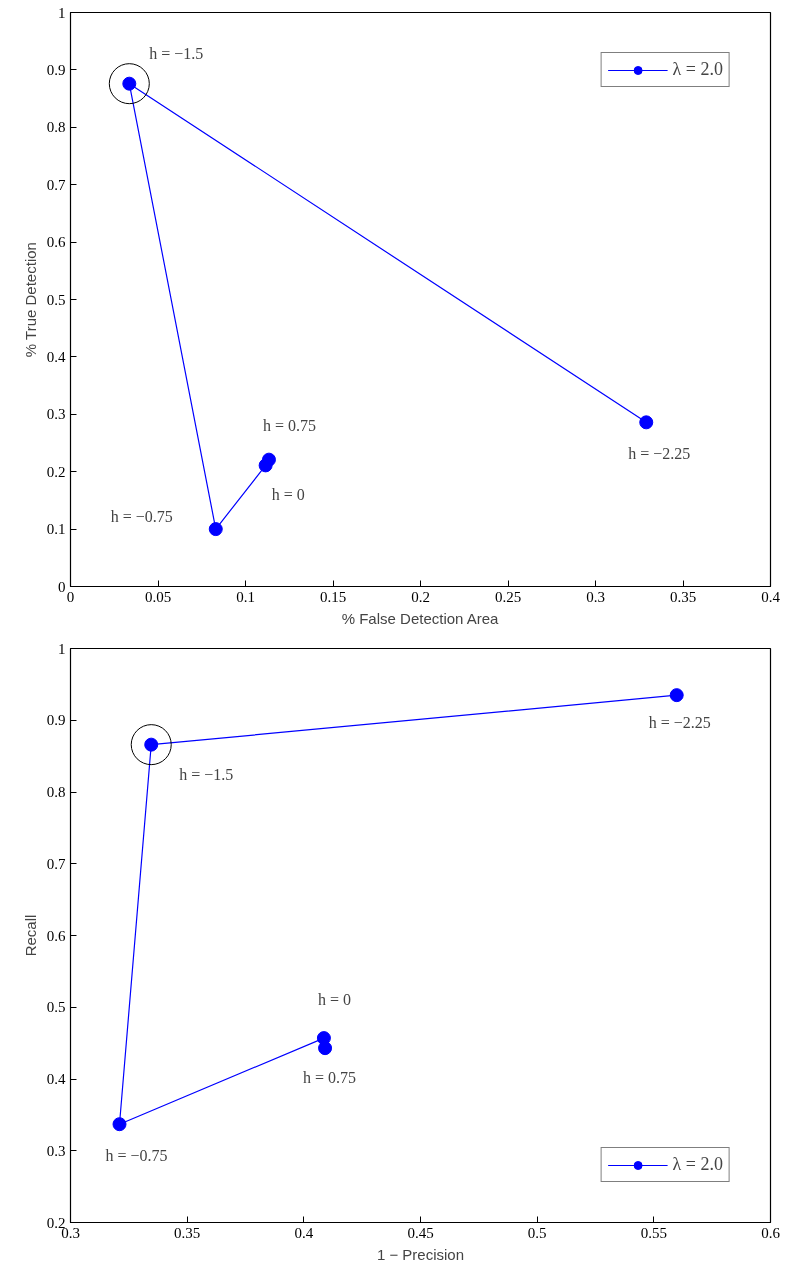 This screenshot has height=1277, width=788. Describe the element at coordinates (420, 1232) in the screenshot. I see `x-tick-label: 0.45` at that location.